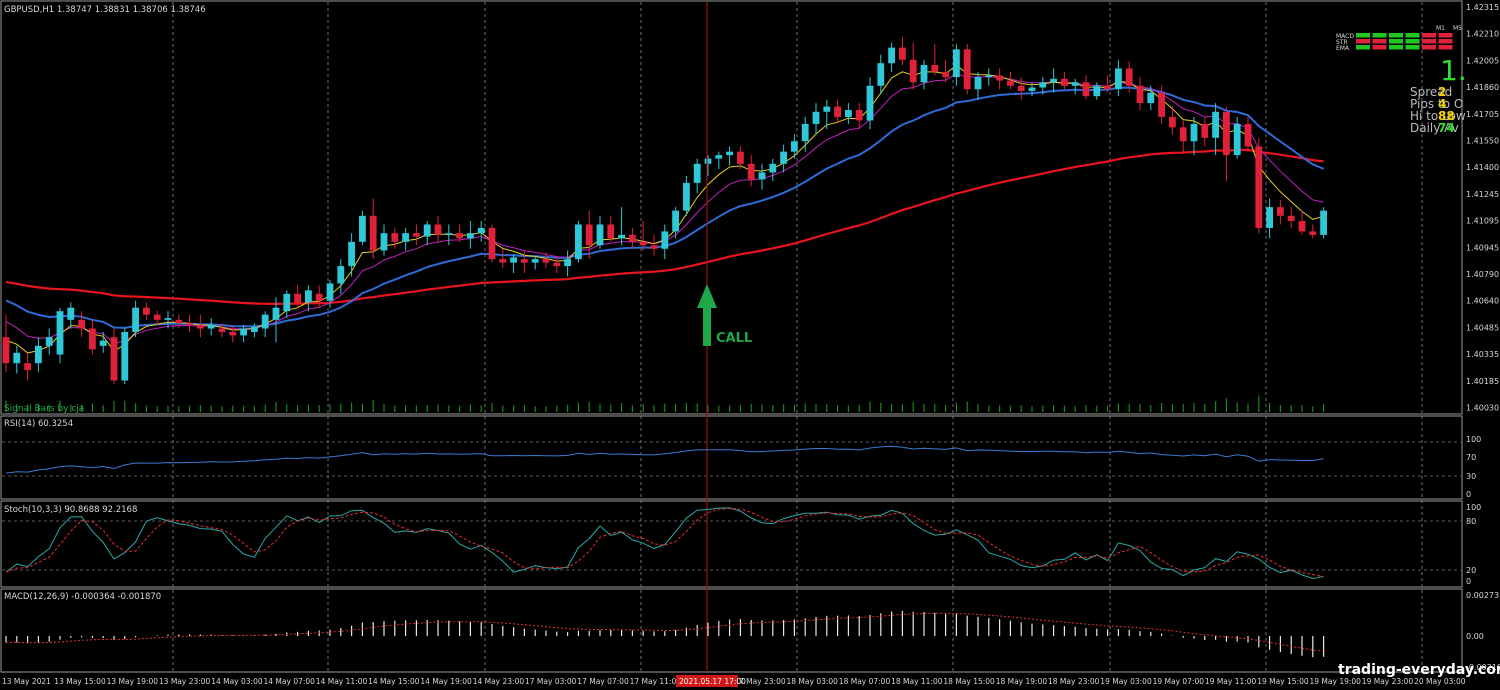 The image size is (1500, 690). What do you see at coordinates (1482, 247) in the screenshot?
I see `price-axis-label: 1.40945` at bounding box center [1482, 247].